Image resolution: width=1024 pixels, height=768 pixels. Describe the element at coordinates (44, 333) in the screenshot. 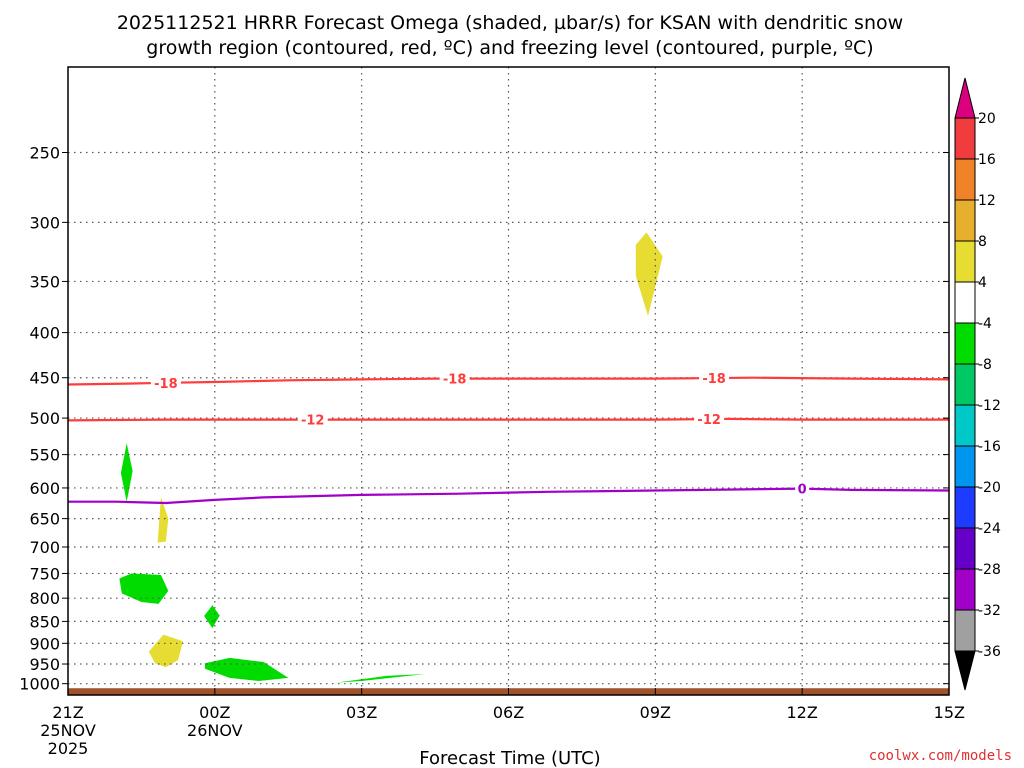

I see `y-tick-label-400: 400` at that location.